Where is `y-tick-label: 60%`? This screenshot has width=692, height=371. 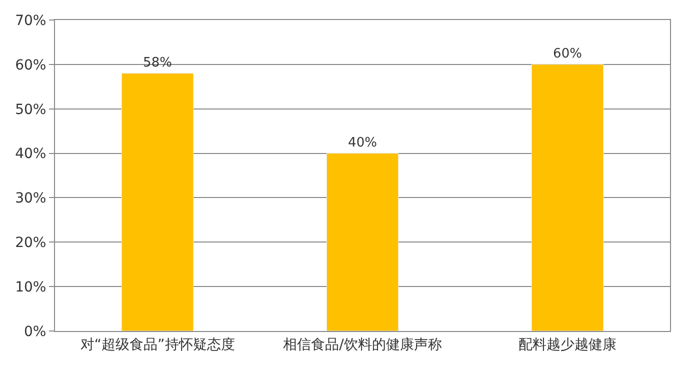 y-tick-label: 60% is located at coordinates (30, 65).